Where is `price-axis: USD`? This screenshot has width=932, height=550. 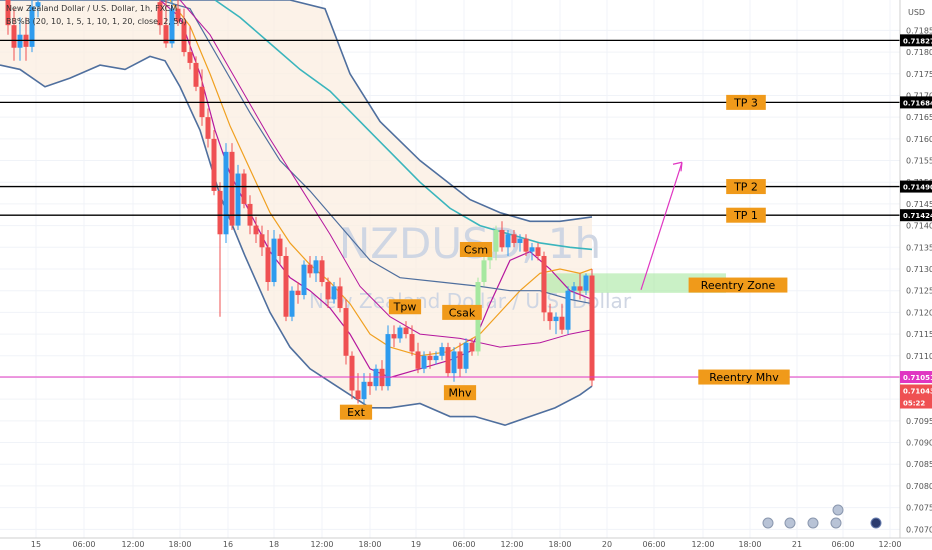 price-axis: USD is located at coordinates (912, 269).